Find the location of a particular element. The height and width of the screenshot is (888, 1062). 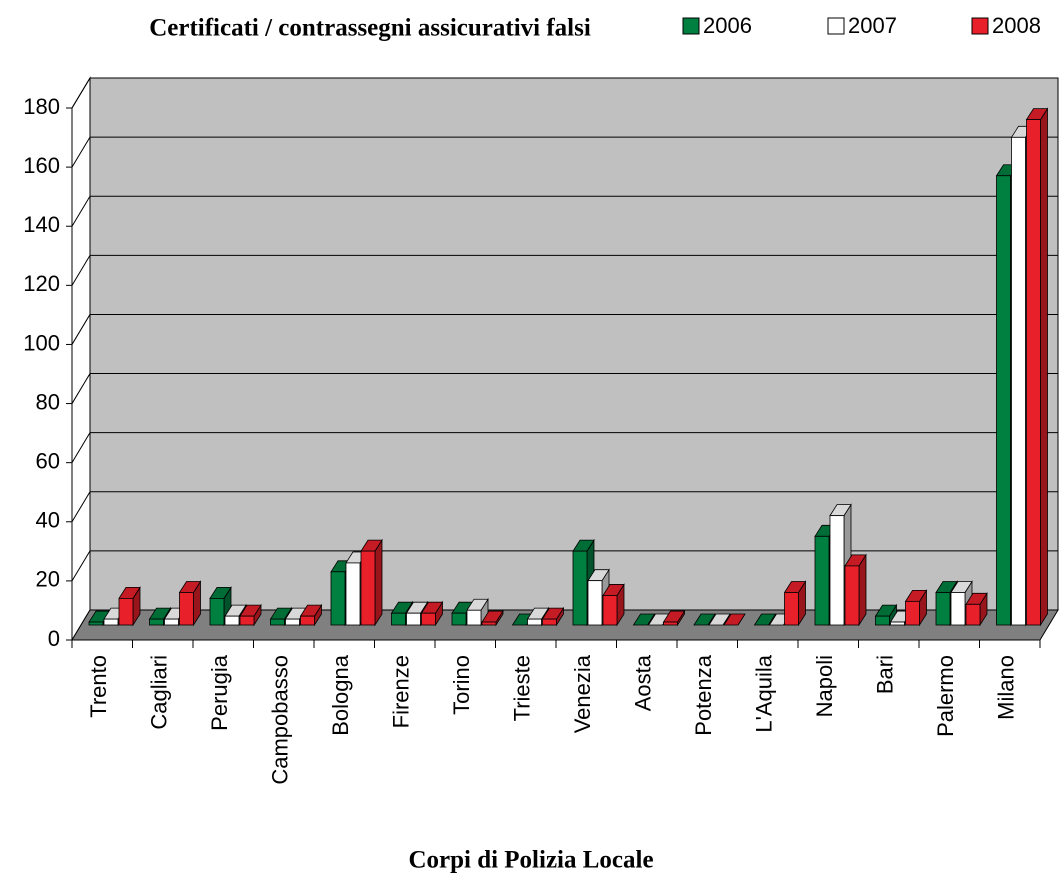

x-tick-label: Venezia is located at coordinates (582, 693).